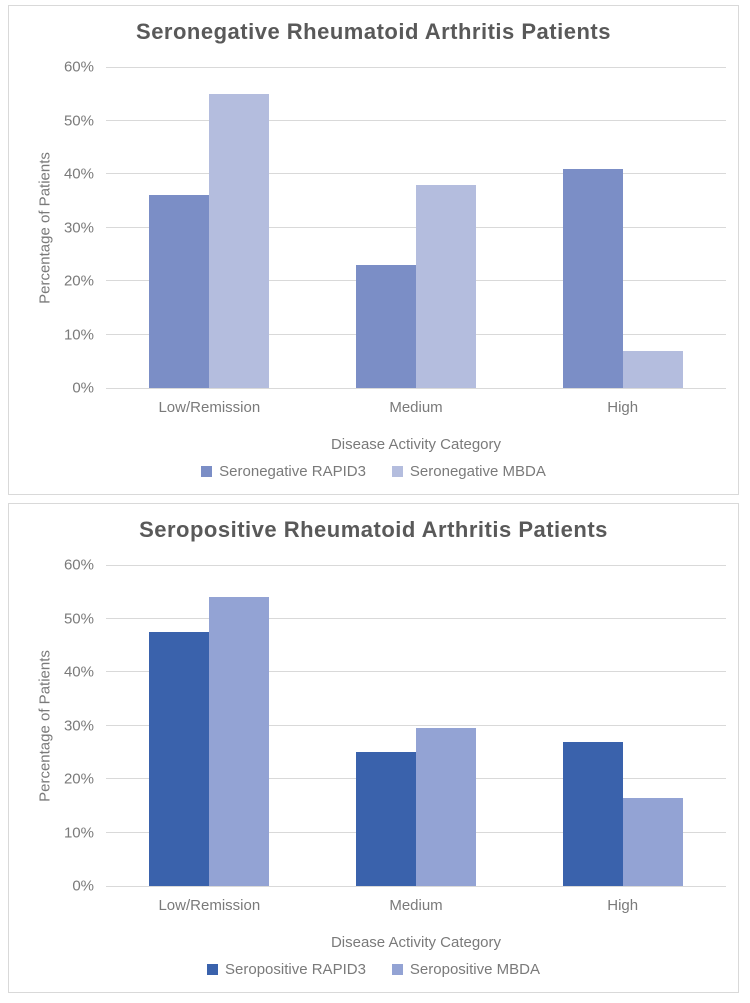 The width and height of the screenshot is (750, 1003). What do you see at coordinates (474, 969) in the screenshot?
I see `legend-label: Seropositive MBDA` at bounding box center [474, 969].